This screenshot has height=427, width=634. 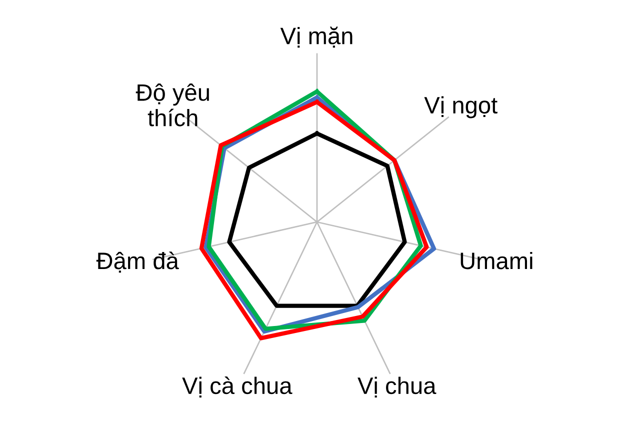 I want to click on spoke-label: Vị cà chua, so click(x=237, y=387).